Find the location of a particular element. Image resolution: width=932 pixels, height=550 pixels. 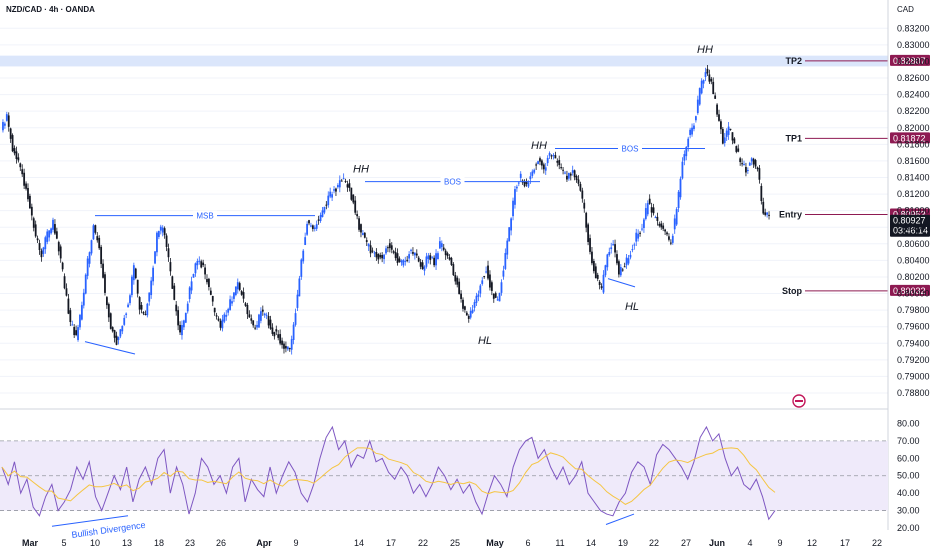

marker-label: Entry is located at coordinates (790, 215).